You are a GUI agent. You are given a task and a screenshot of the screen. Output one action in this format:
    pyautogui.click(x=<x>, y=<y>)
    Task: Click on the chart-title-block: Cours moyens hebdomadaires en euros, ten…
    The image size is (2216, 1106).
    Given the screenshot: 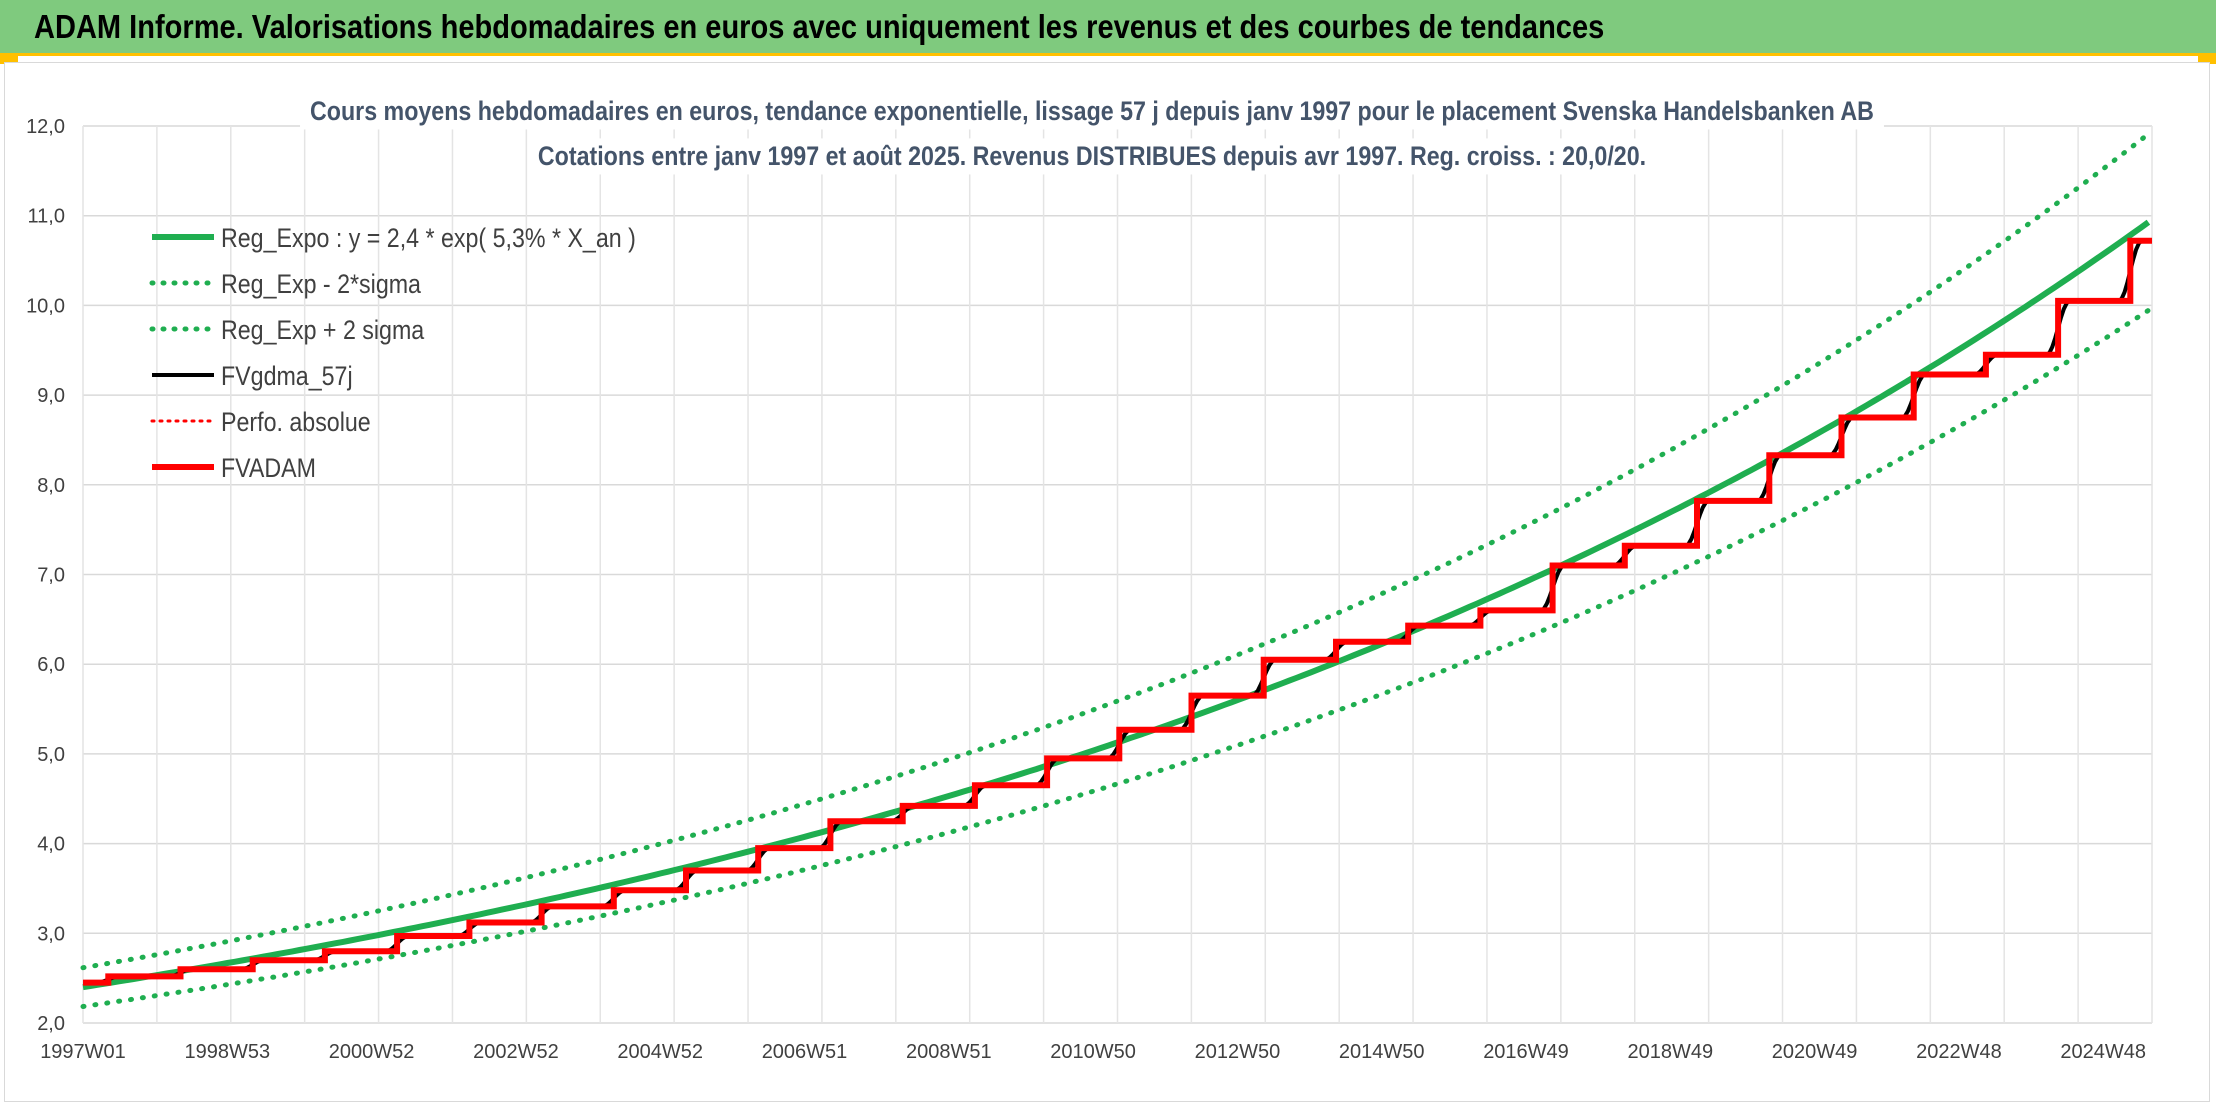 What is the action you would take?
    pyautogui.click(x=1092, y=134)
    